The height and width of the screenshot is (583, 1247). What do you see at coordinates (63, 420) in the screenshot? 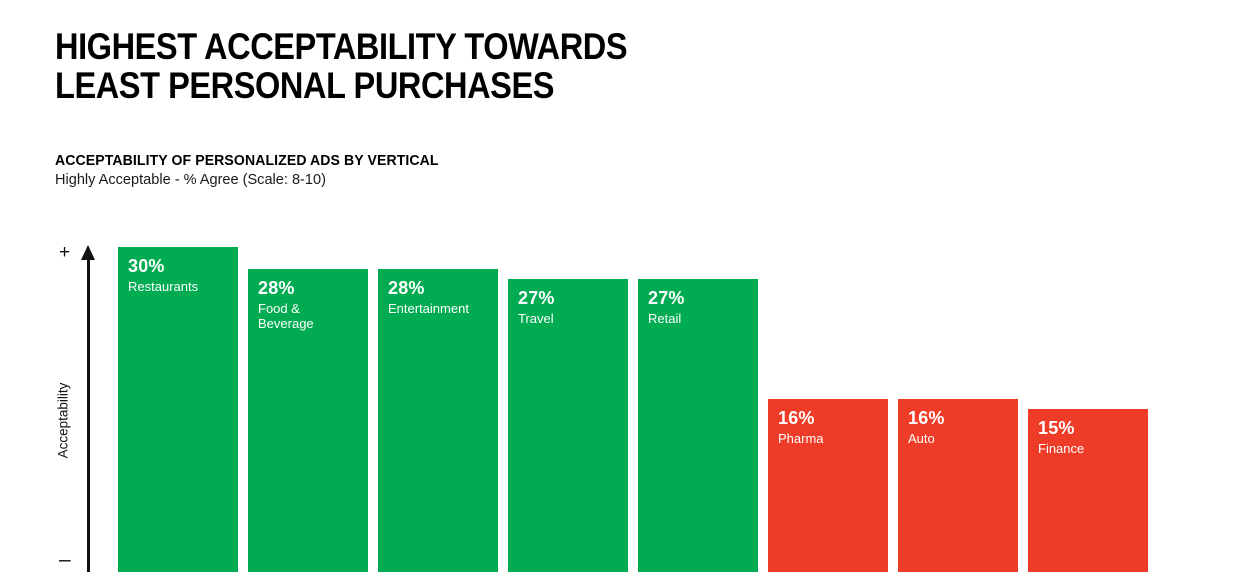
I see `y-axis-label: Acceptability` at bounding box center [63, 420].